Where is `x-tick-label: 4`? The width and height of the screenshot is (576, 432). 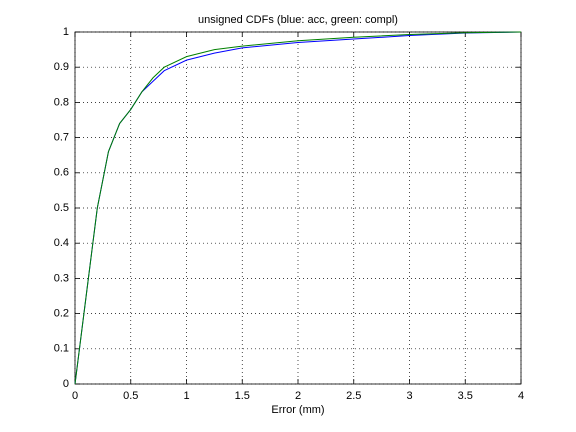
x-tick-label: 4 is located at coordinates (521, 396).